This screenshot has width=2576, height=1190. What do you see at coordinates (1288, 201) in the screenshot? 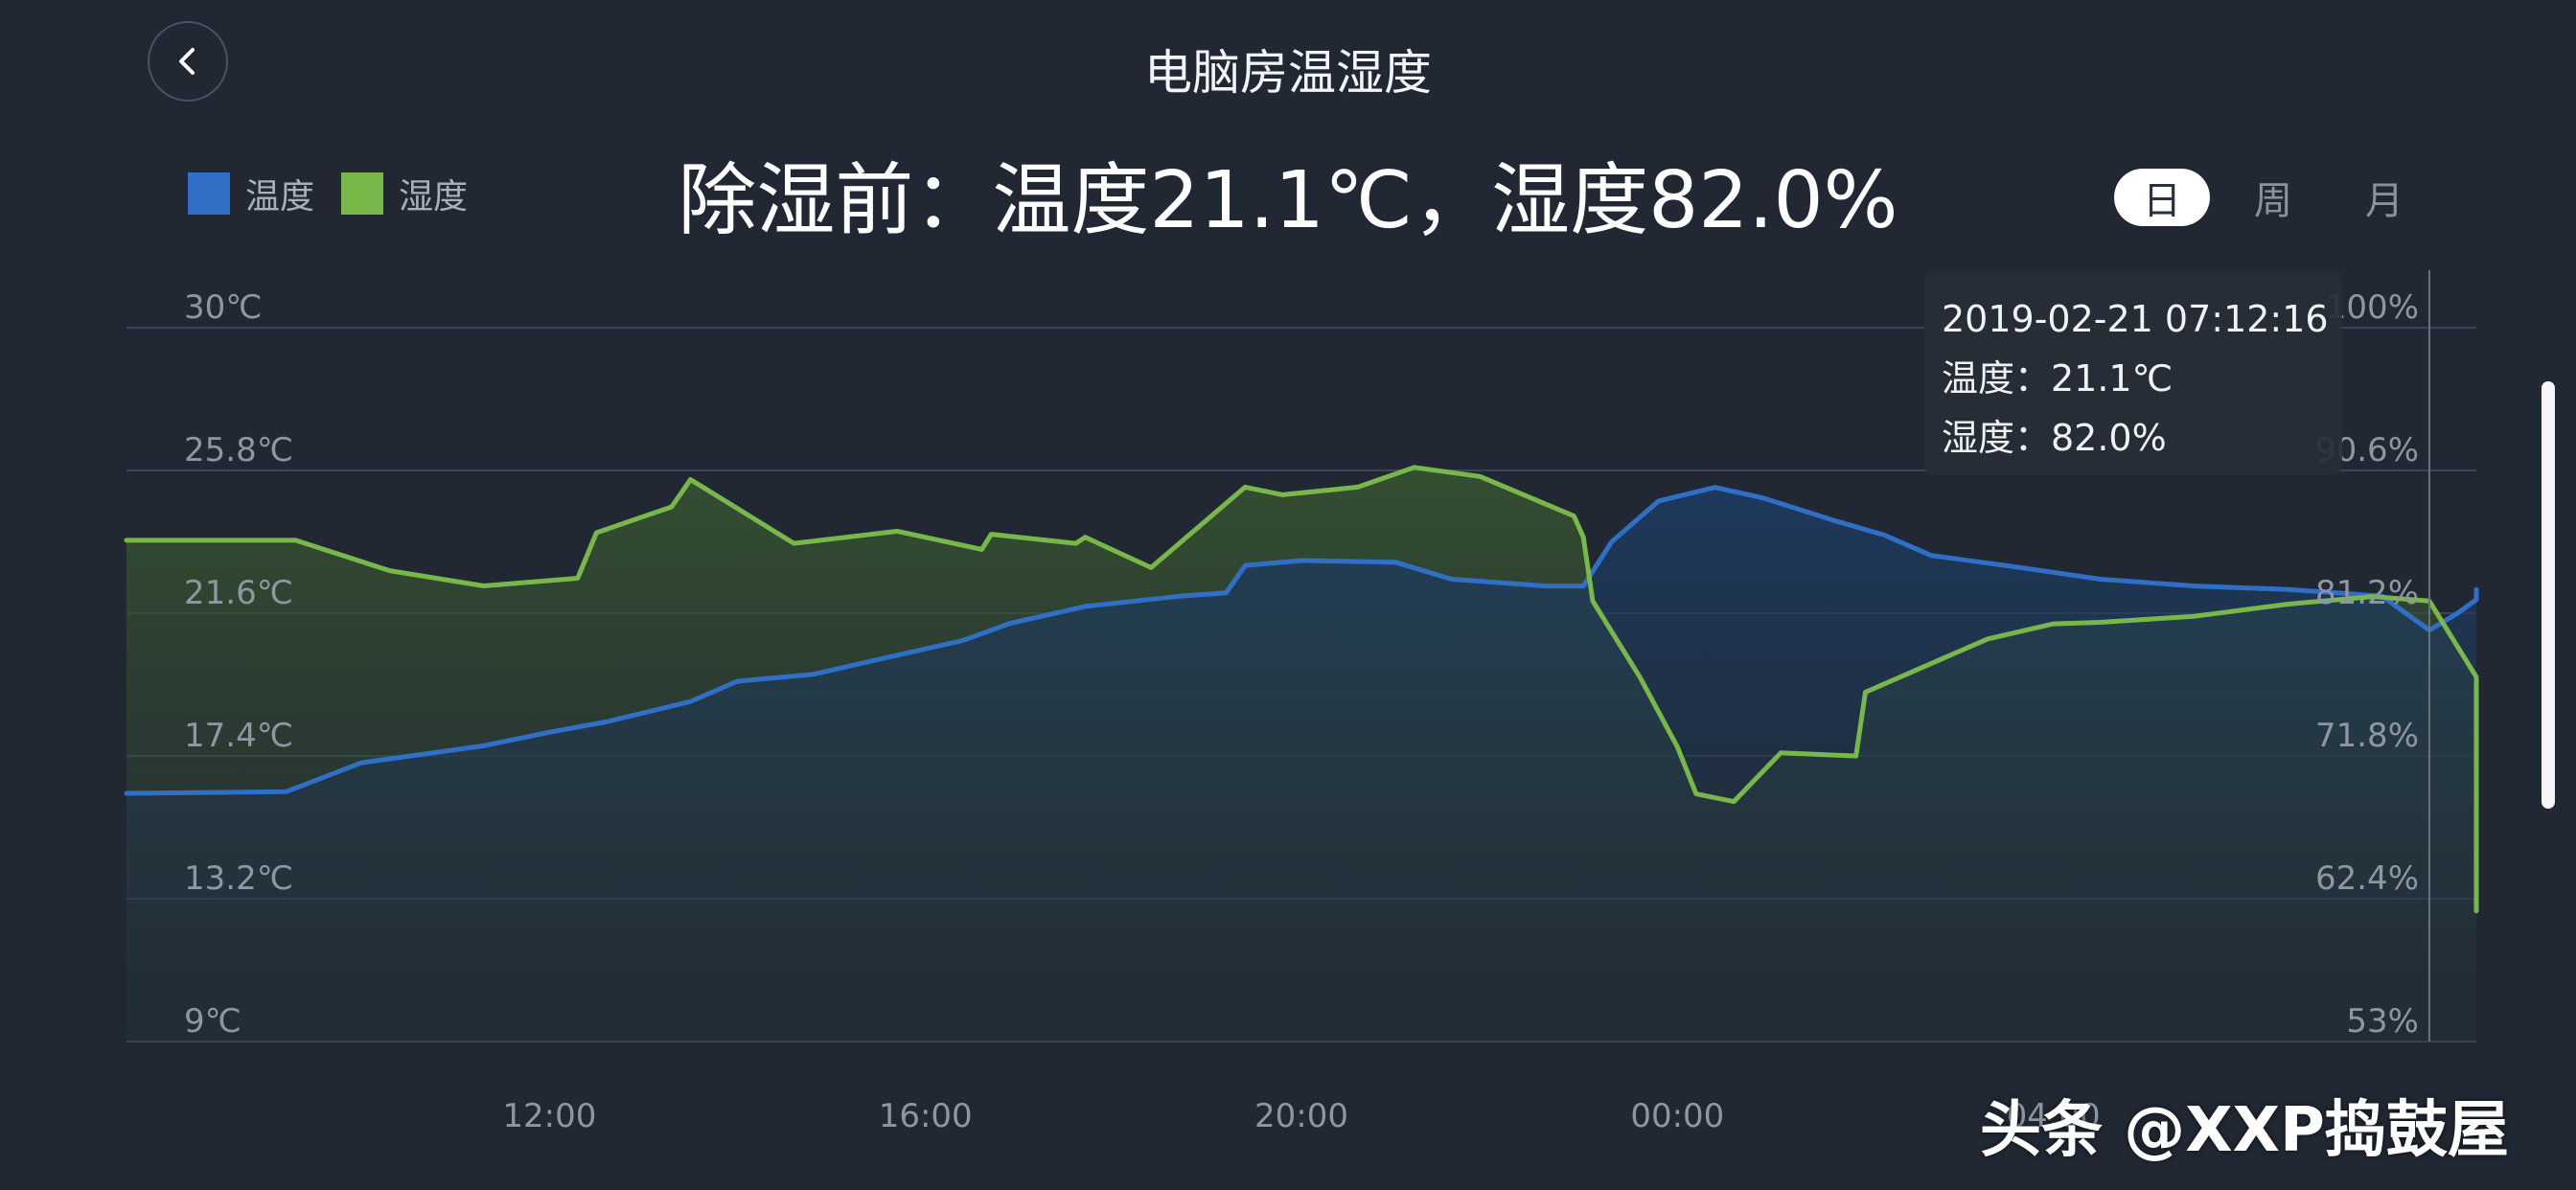
I see `chart-headline: 除湿前：温度21.1℃，湿度82.0%` at bounding box center [1288, 201].